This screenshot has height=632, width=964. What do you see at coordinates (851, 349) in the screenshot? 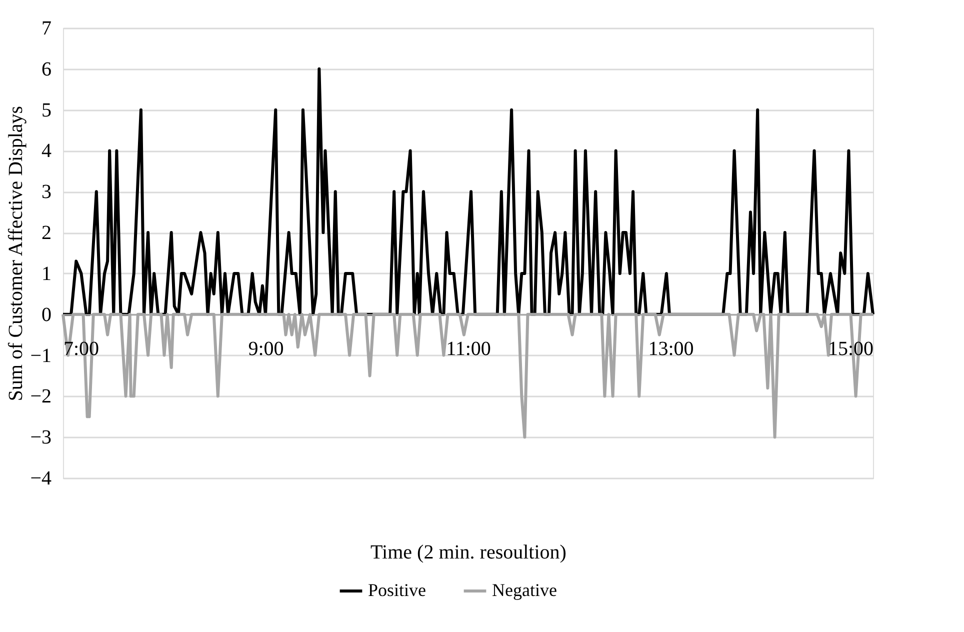
I see `x-tick-label: 15:00` at bounding box center [851, 349].